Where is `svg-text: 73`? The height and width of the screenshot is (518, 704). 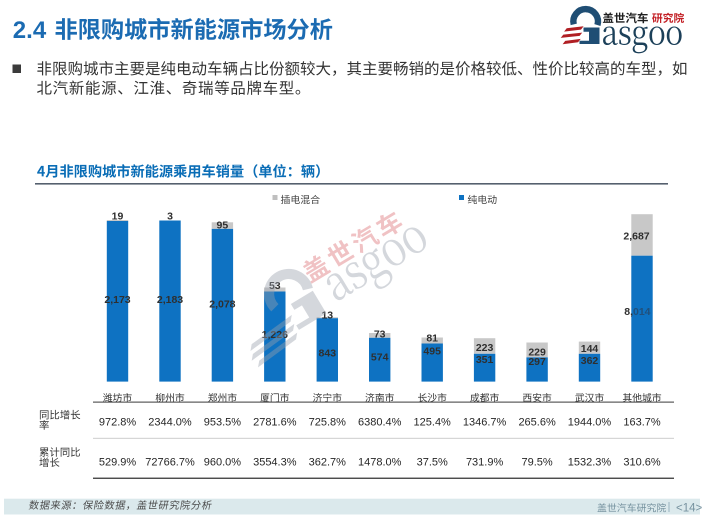 svg-text: 73 is located at coordinates (380, 335).